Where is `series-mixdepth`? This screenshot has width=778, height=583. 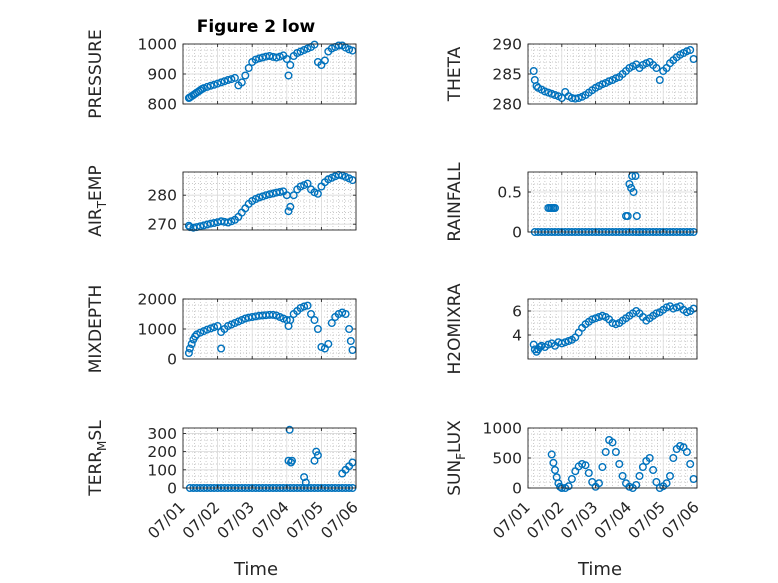 series-mixdepth is located at coordinates (270, 329).